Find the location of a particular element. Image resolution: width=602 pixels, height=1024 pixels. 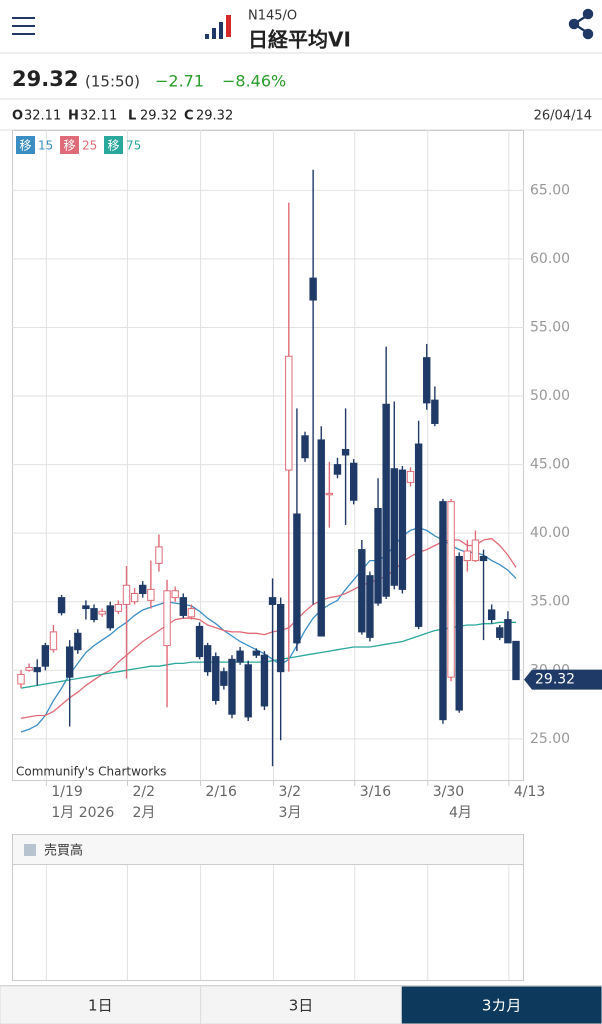

month-label: 1月 2026 is located at coordinates (82, 813).